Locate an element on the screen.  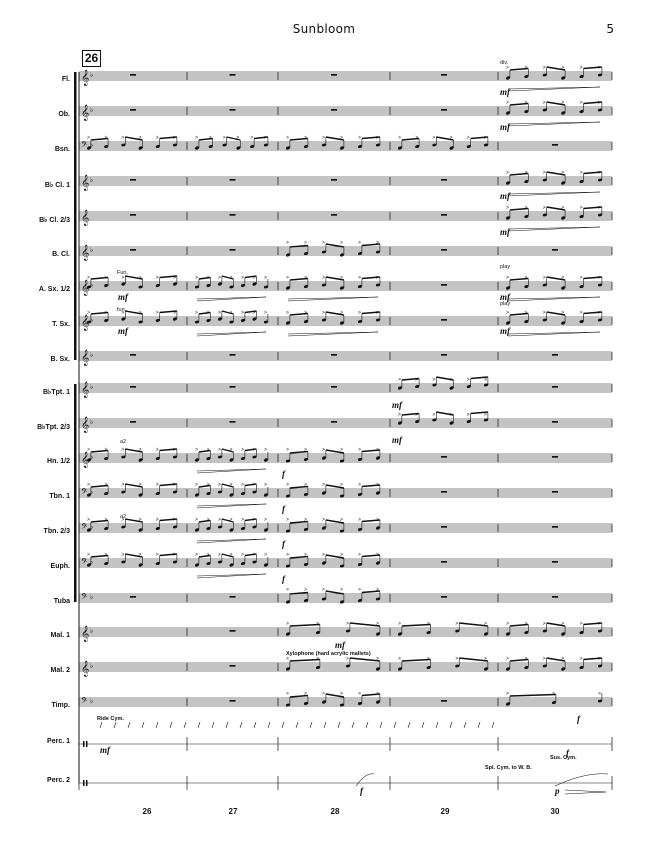
perc-clef-icon is located at coordinates (84, 783).